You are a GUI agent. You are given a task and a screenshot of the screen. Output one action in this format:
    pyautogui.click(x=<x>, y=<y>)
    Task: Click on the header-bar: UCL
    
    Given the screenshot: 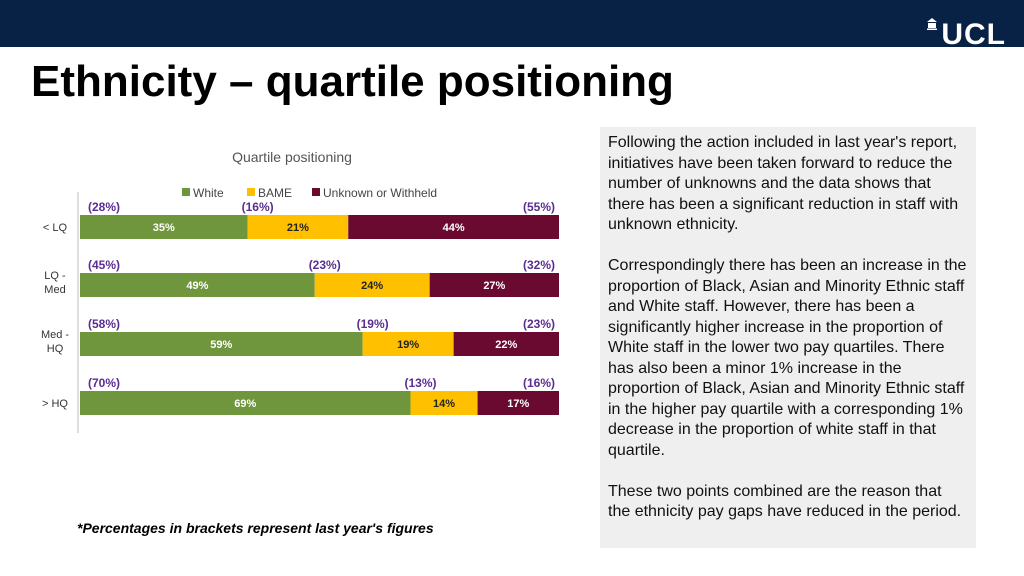 What is the action you would take?
    pyautogui.click(x=512, y=25)
    